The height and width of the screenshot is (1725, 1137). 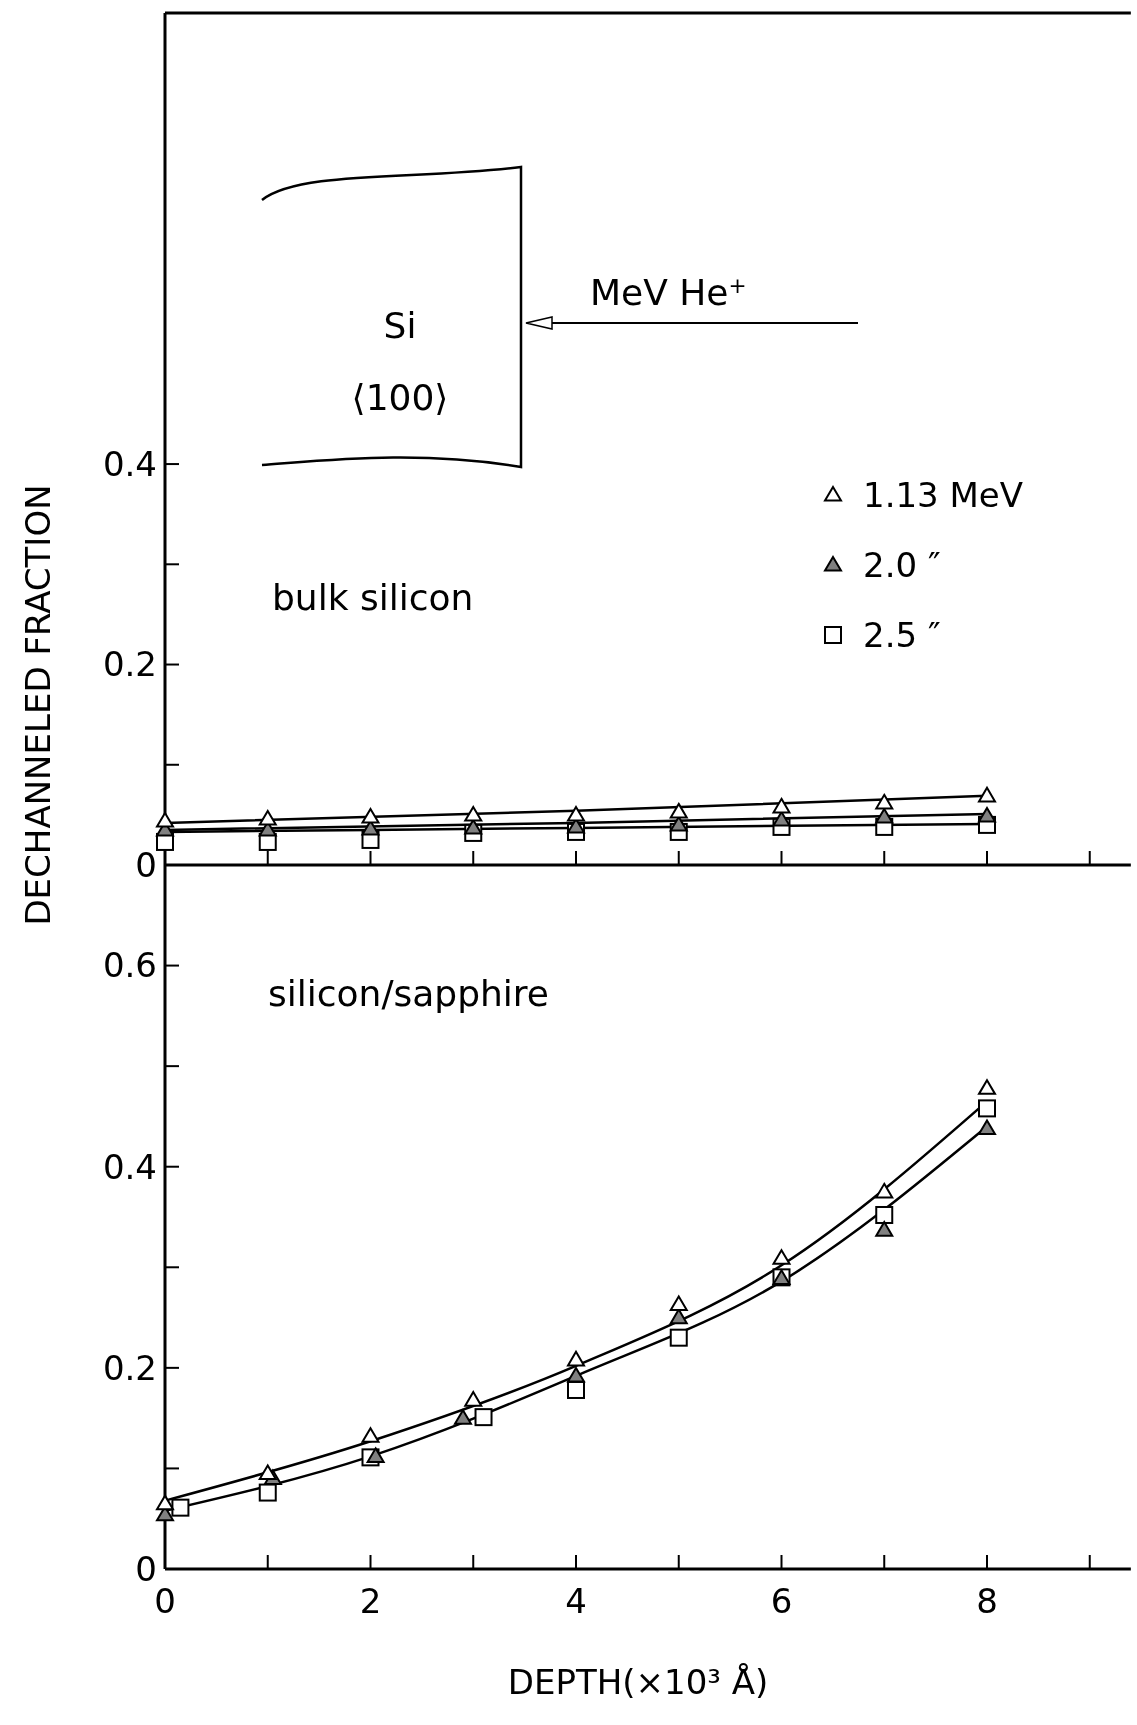 What do you see at coordinates (668, 292) in the screenshot?
I see `annotation: MeV He$^{+}$` at bounding box center [668, 292].